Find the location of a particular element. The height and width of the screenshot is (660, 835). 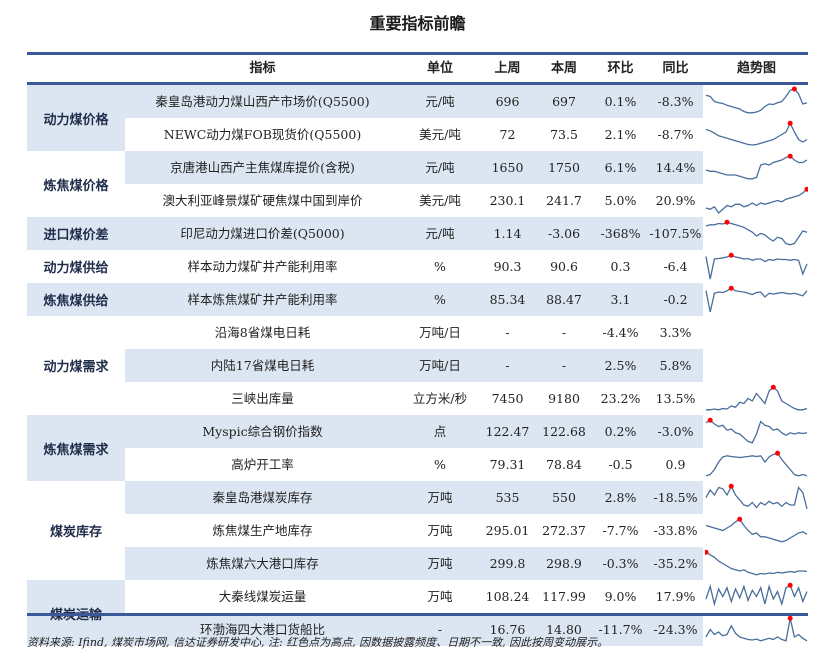

table-row: 炼焦煤六大港口库存 万吨 299.8 298.9 -0.3% -35.2% is located at coordinates (414, 563).